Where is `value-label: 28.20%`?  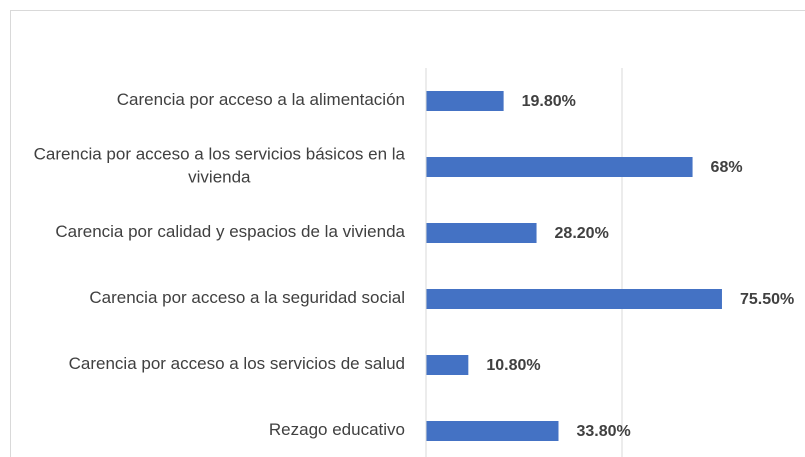 value-label: 28.20% is located at coordinates (582, 233).